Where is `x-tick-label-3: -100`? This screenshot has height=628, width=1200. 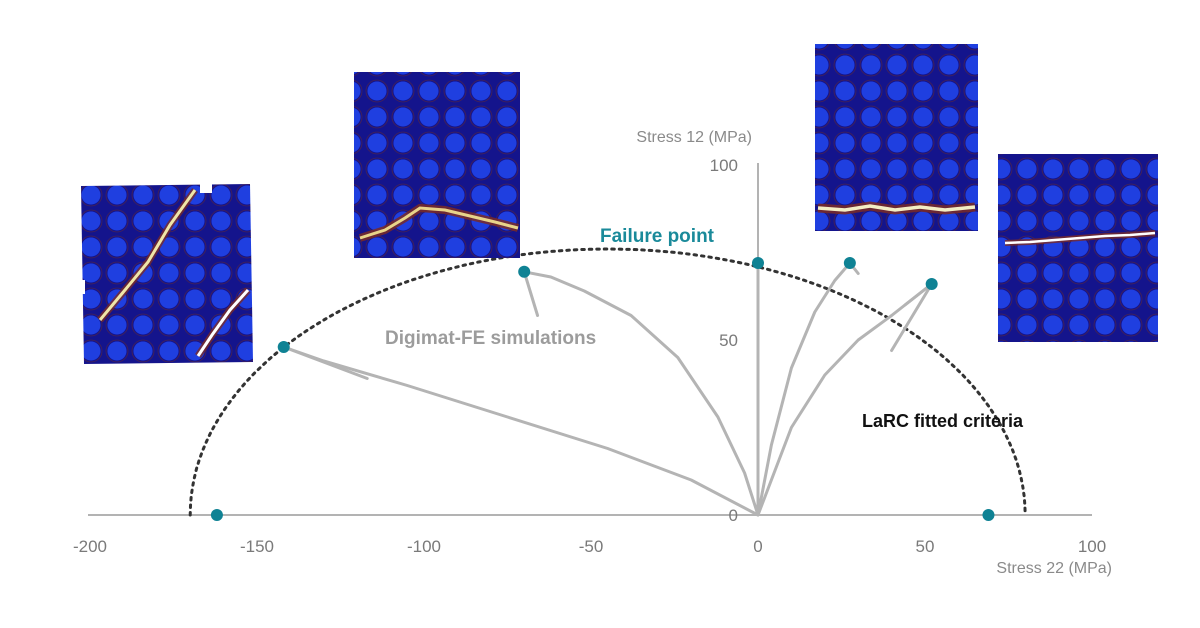 x-tick-label-3: -100 is located at coordinates (424, 546).